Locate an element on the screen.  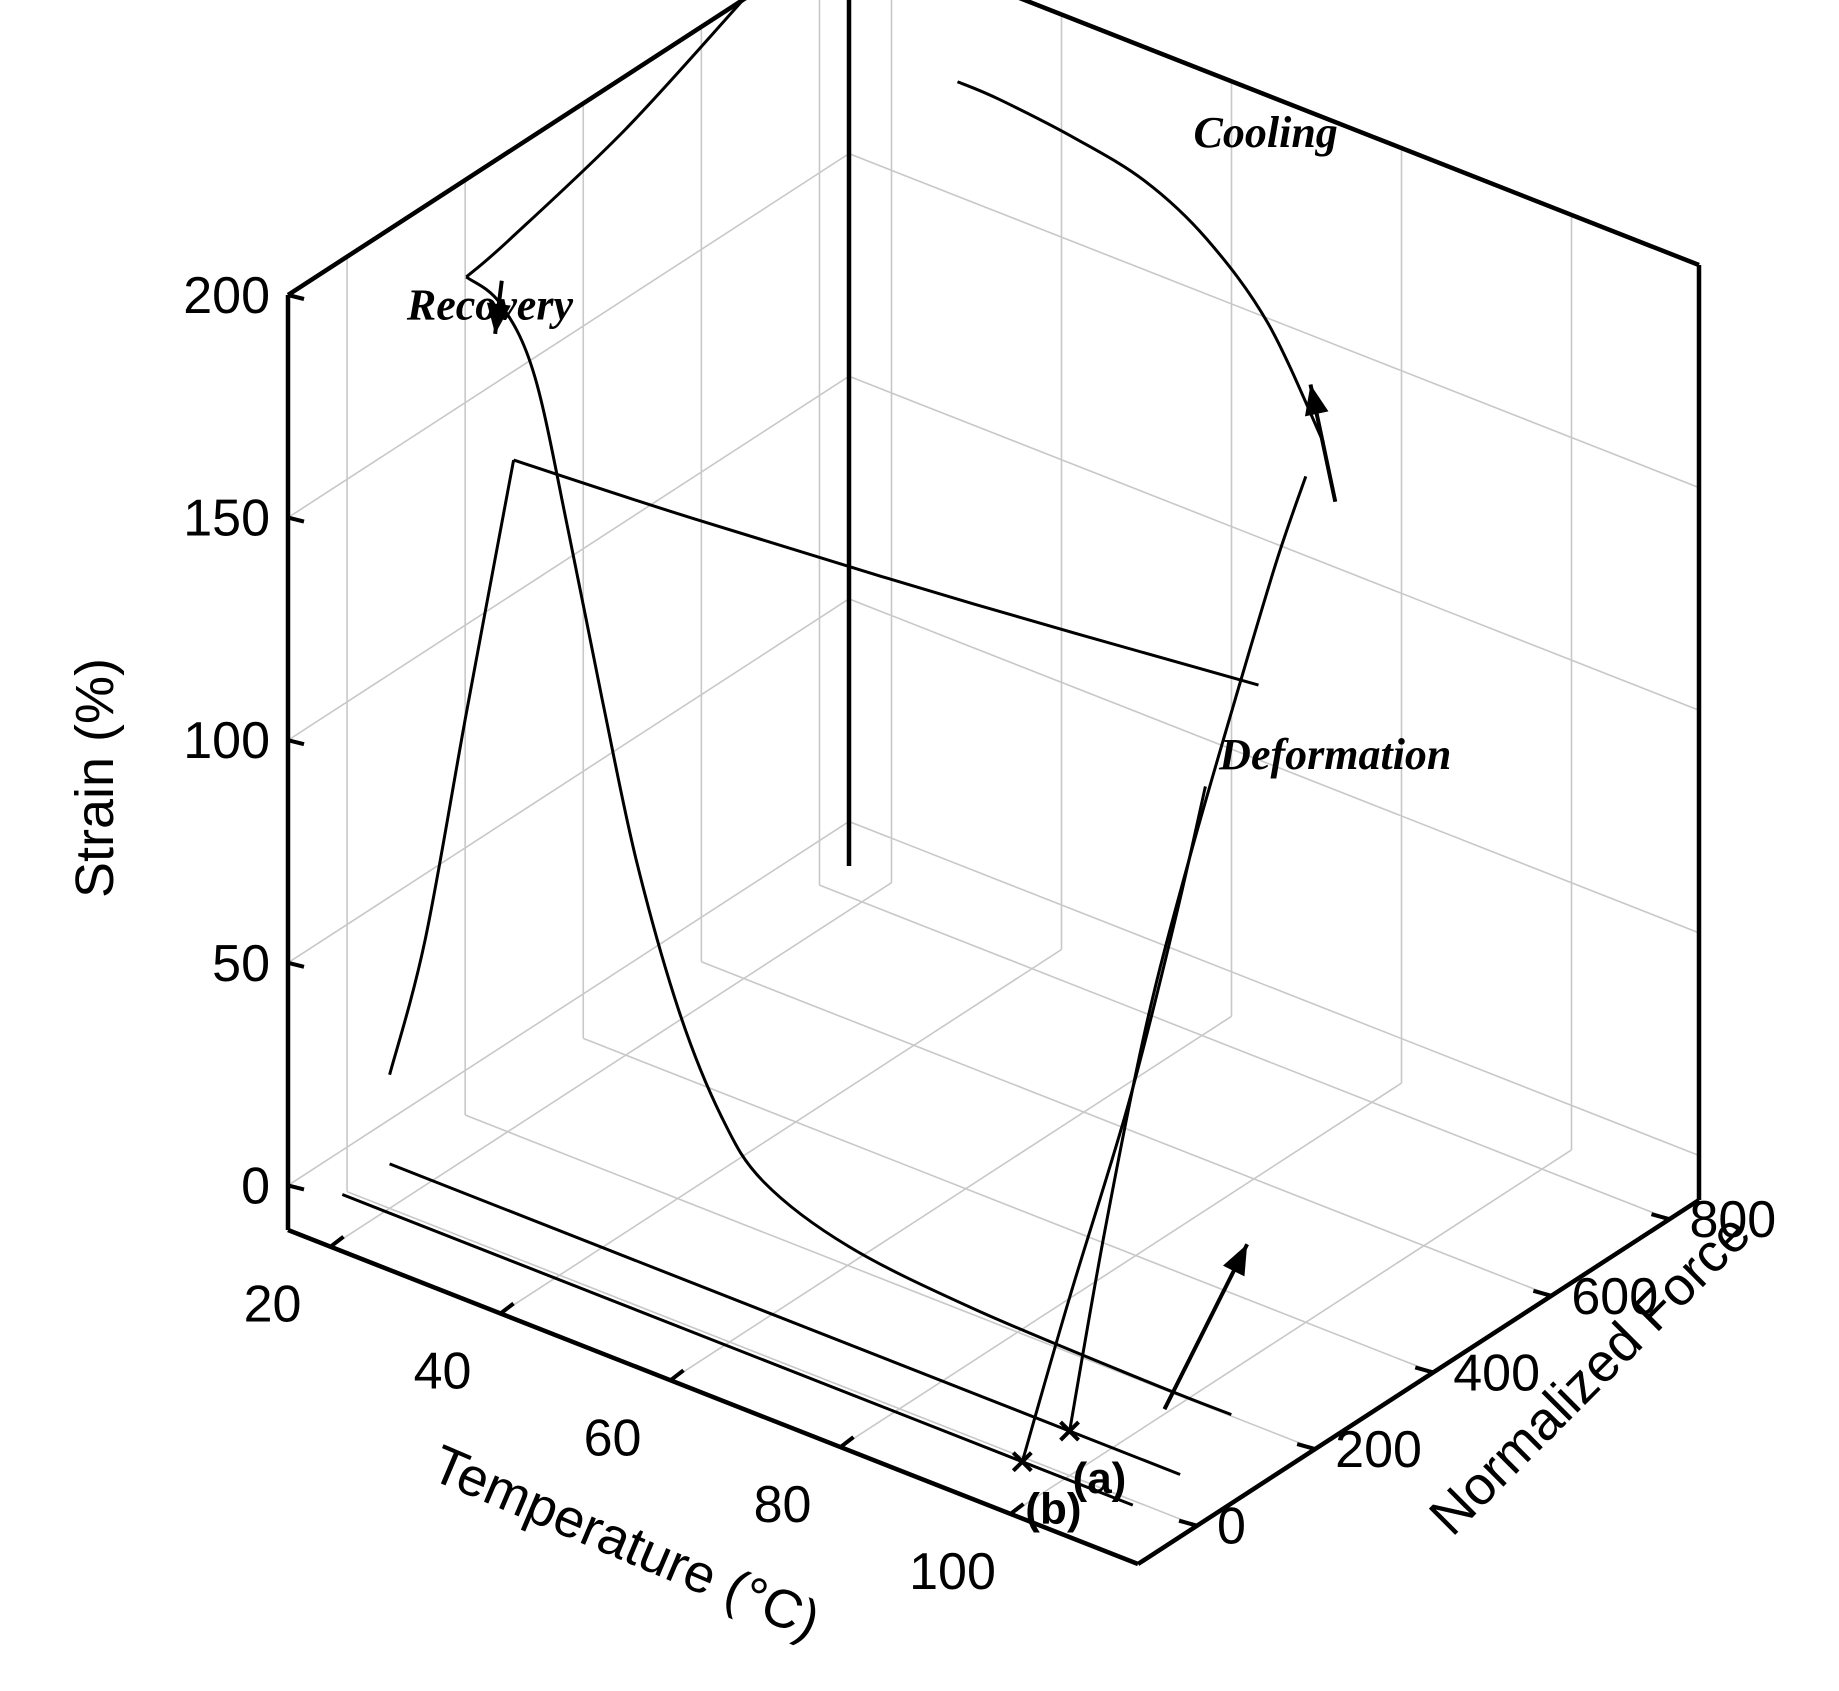
x-tick-label: 100 is located at coordinates (952, 1572).